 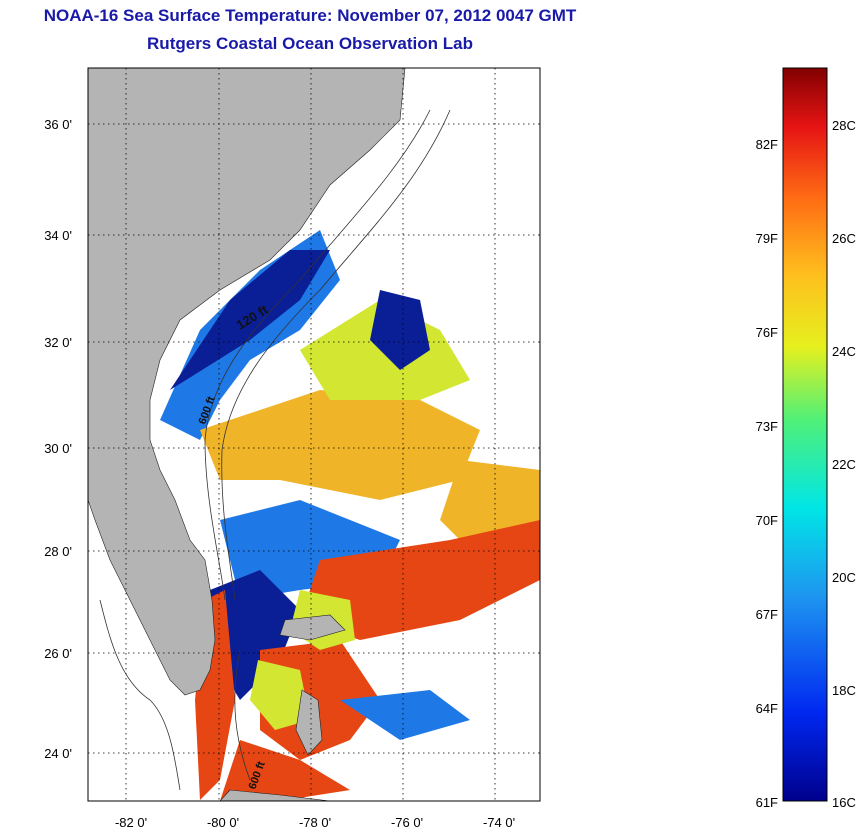 I want to click on lat-label: 28 0', so click(x=58, y=551).